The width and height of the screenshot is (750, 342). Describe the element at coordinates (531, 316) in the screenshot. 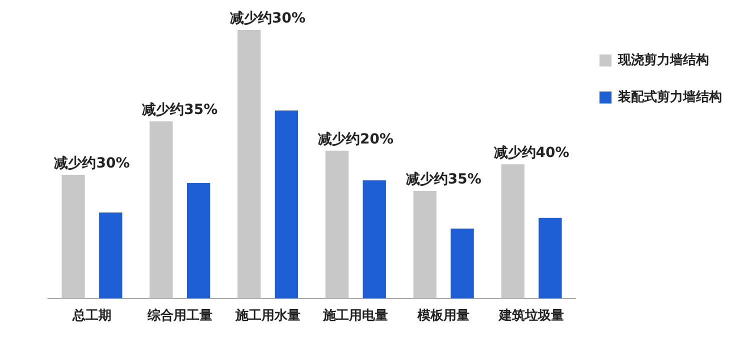

I see `x-tick-label: 建筑垃圾量` at that location.